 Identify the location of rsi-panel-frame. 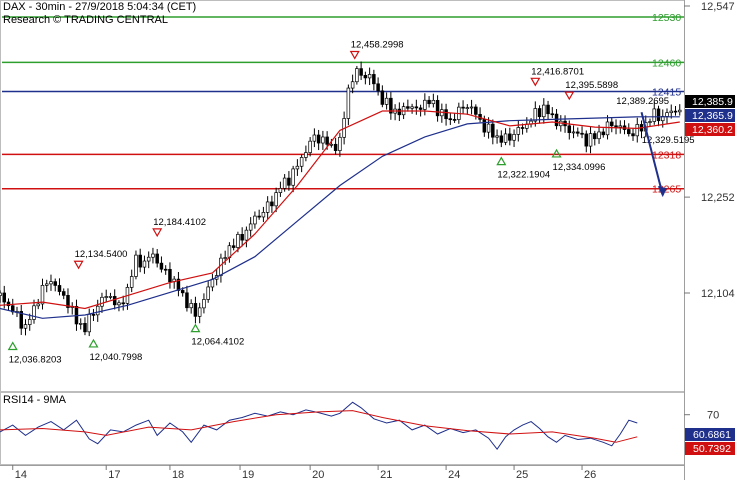
(342, 428).